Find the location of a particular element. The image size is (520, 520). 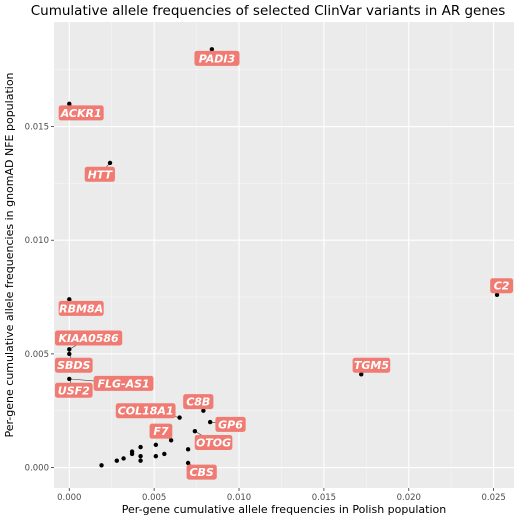

x-tick-label: 0.010 is located at coordinates (239, 498).